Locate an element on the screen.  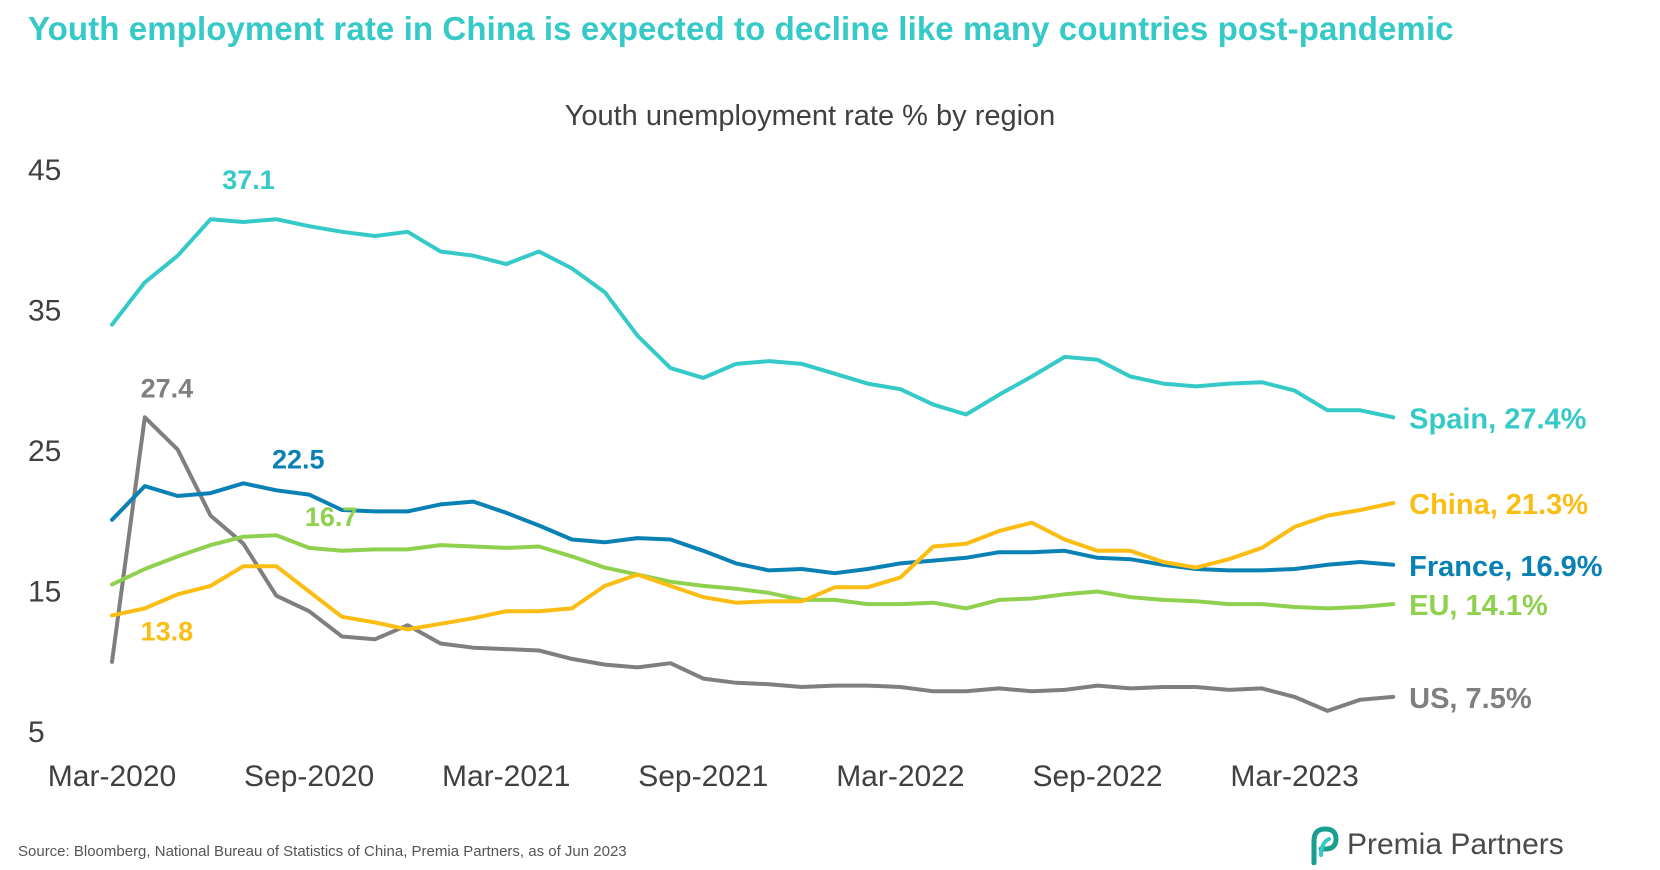
series-line-china is located at coordinates (753, 566).